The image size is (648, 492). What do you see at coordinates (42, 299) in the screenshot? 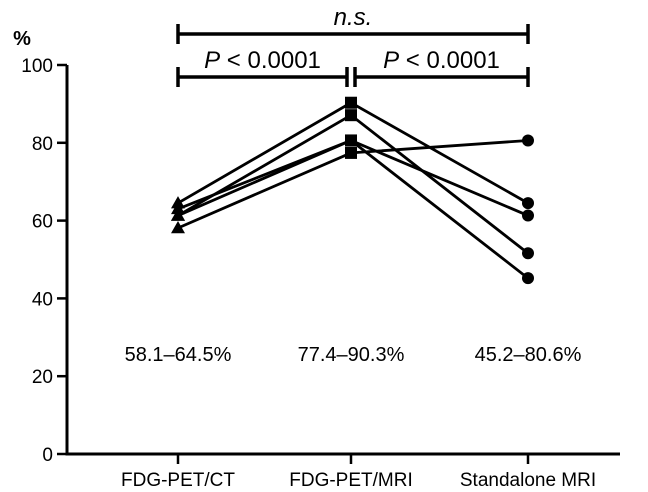
I see `y-tick-label: 40` at bounding box center [42, 299].